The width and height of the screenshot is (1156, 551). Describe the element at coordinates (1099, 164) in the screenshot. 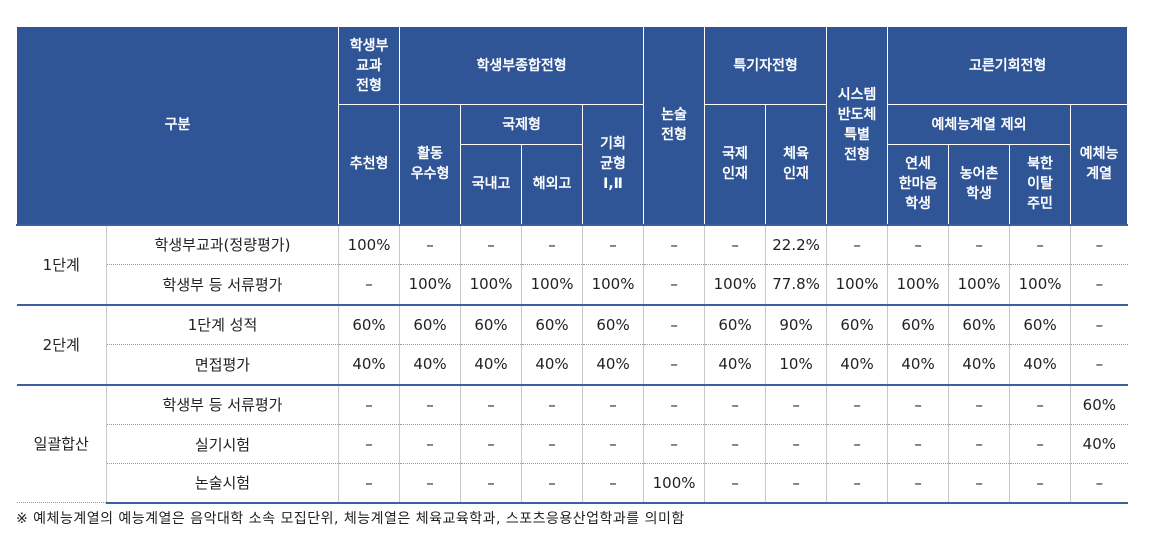

I see `header-yeche: 예체능 계열` at that location.